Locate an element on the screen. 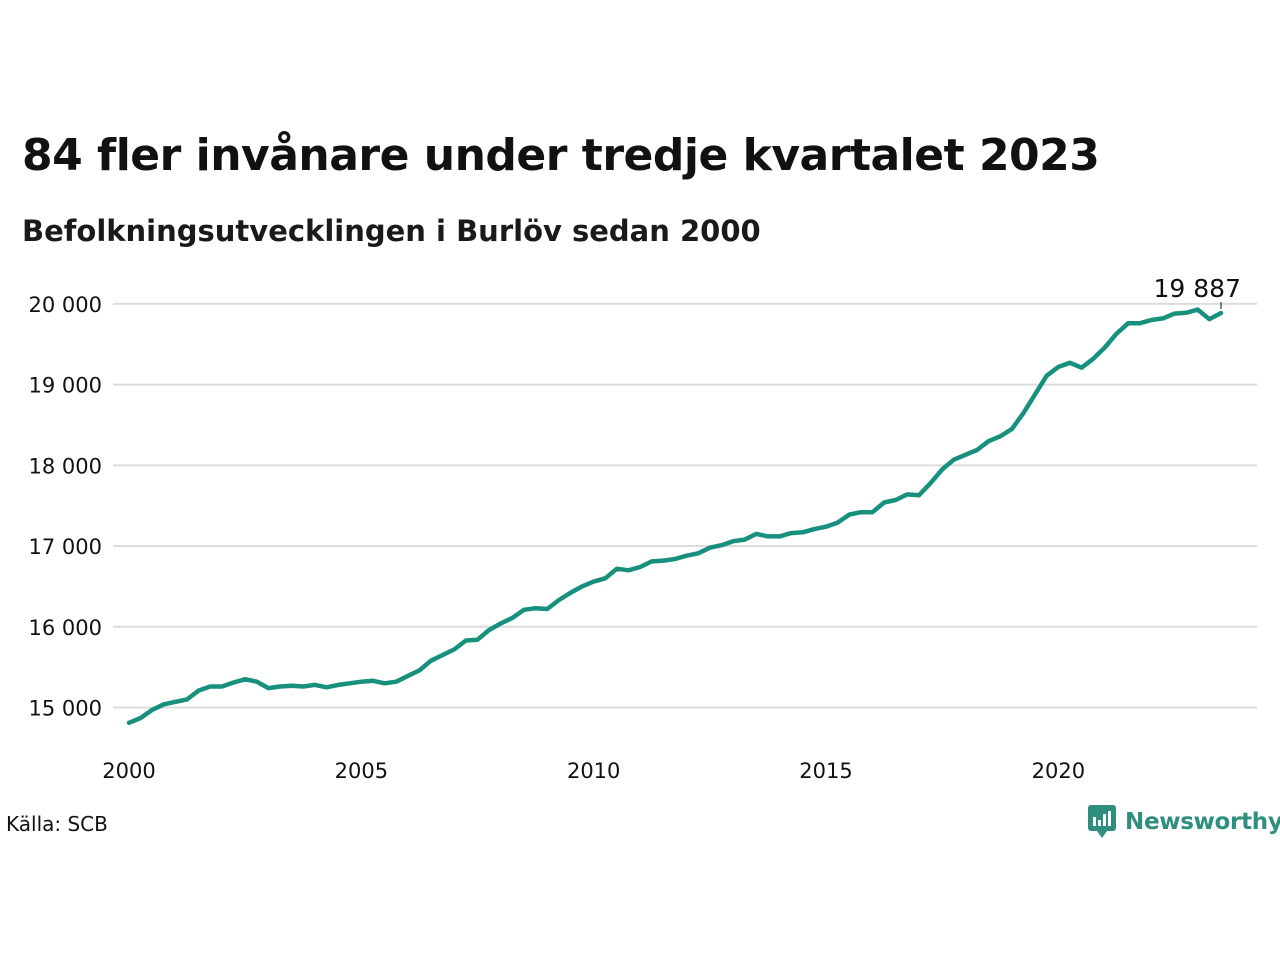  annotation-label: 19 887 is located at coordinates (1197, 288).